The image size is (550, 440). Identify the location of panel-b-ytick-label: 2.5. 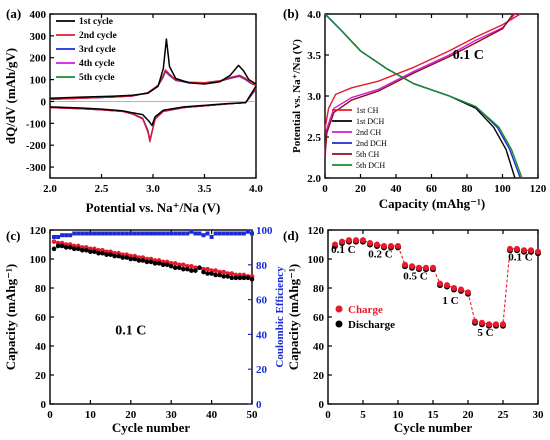
(314, 138).